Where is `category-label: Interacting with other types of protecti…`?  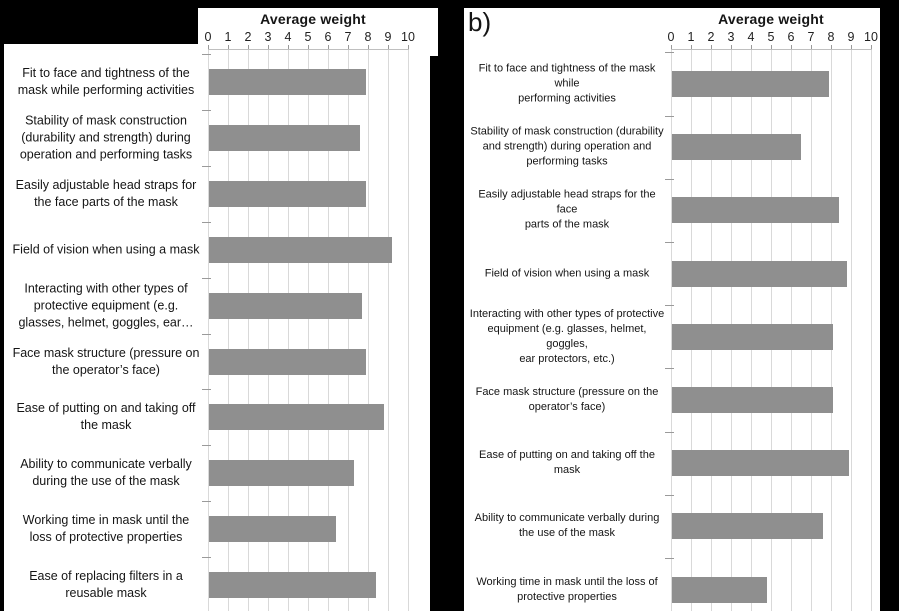
category-label: Interacting with other types of protecti… is located at coordinates (106, 305).